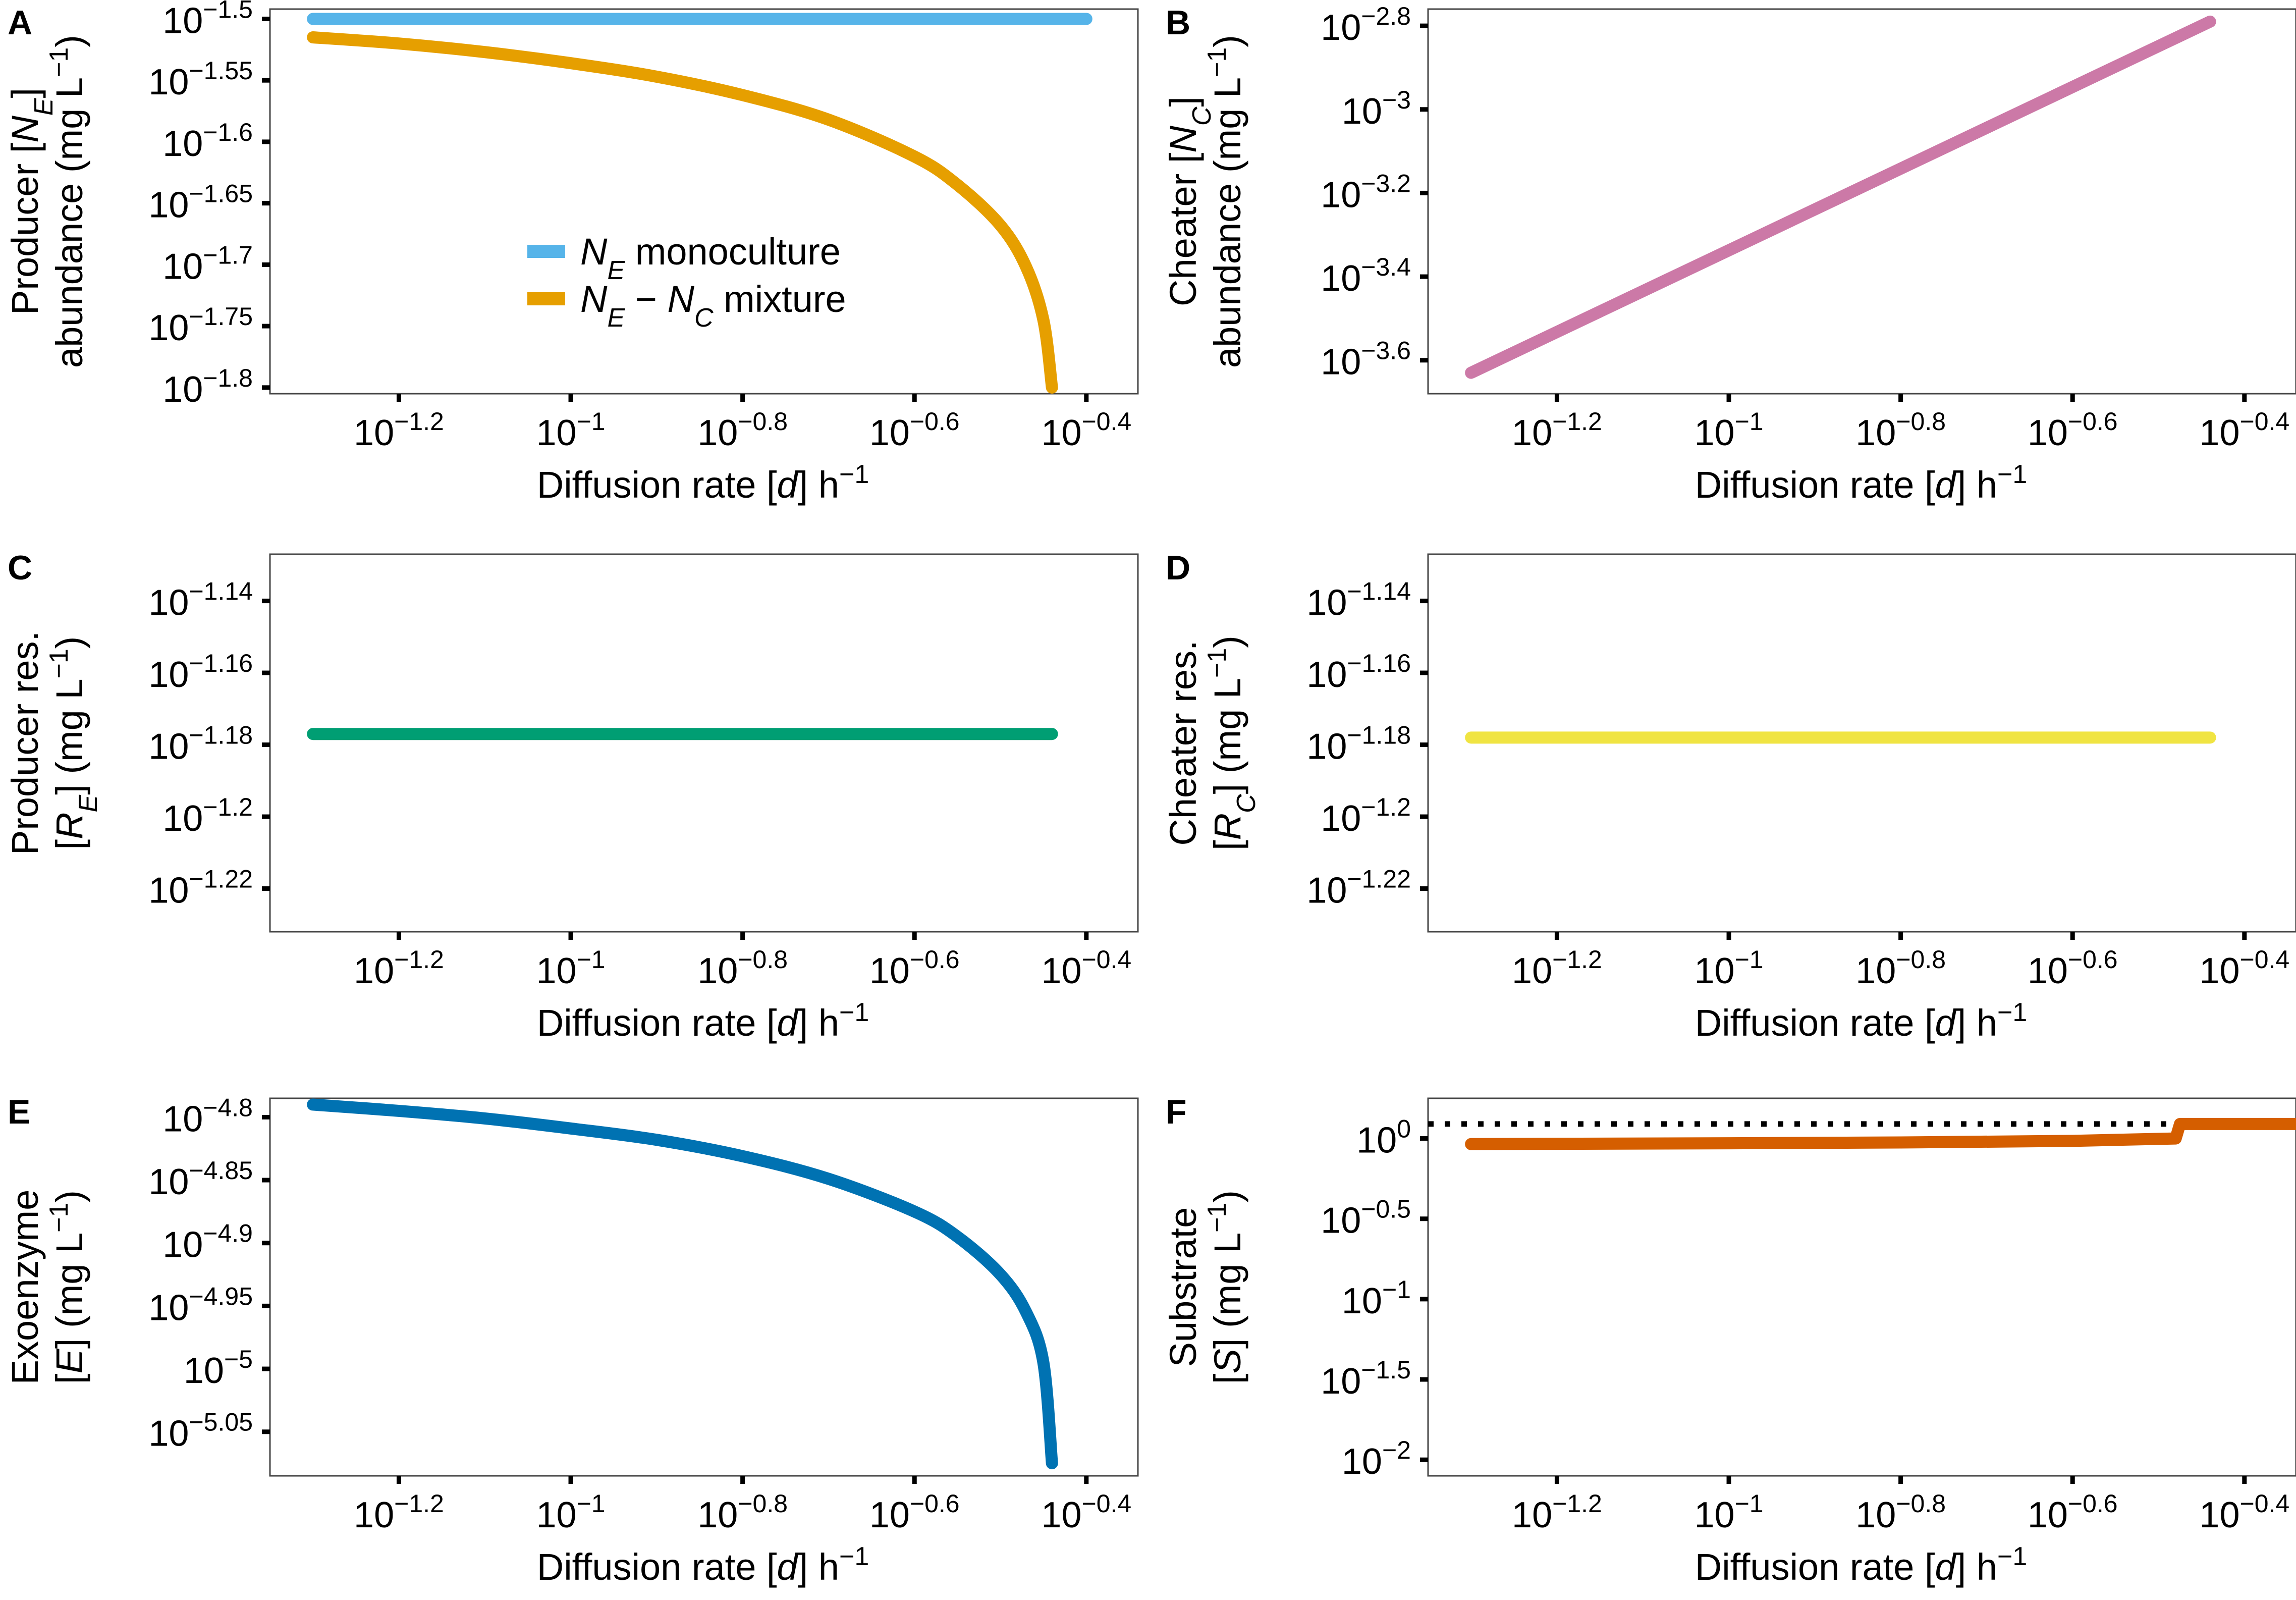 The width and height of the screenshot is (2296, 1600). I want to click on y-tick-label: 10−1.55, so click(200, 79).